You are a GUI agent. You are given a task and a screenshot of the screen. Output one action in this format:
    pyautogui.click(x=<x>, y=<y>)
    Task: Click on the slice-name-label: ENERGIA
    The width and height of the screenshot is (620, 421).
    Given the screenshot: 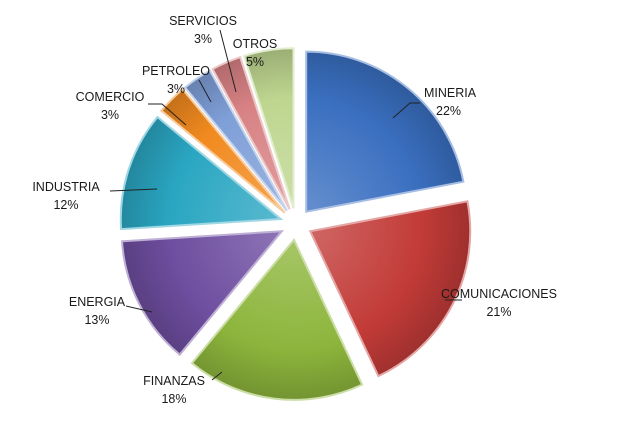 What is the action you would take?
    pyautogui.click(x=97, y=302)
    